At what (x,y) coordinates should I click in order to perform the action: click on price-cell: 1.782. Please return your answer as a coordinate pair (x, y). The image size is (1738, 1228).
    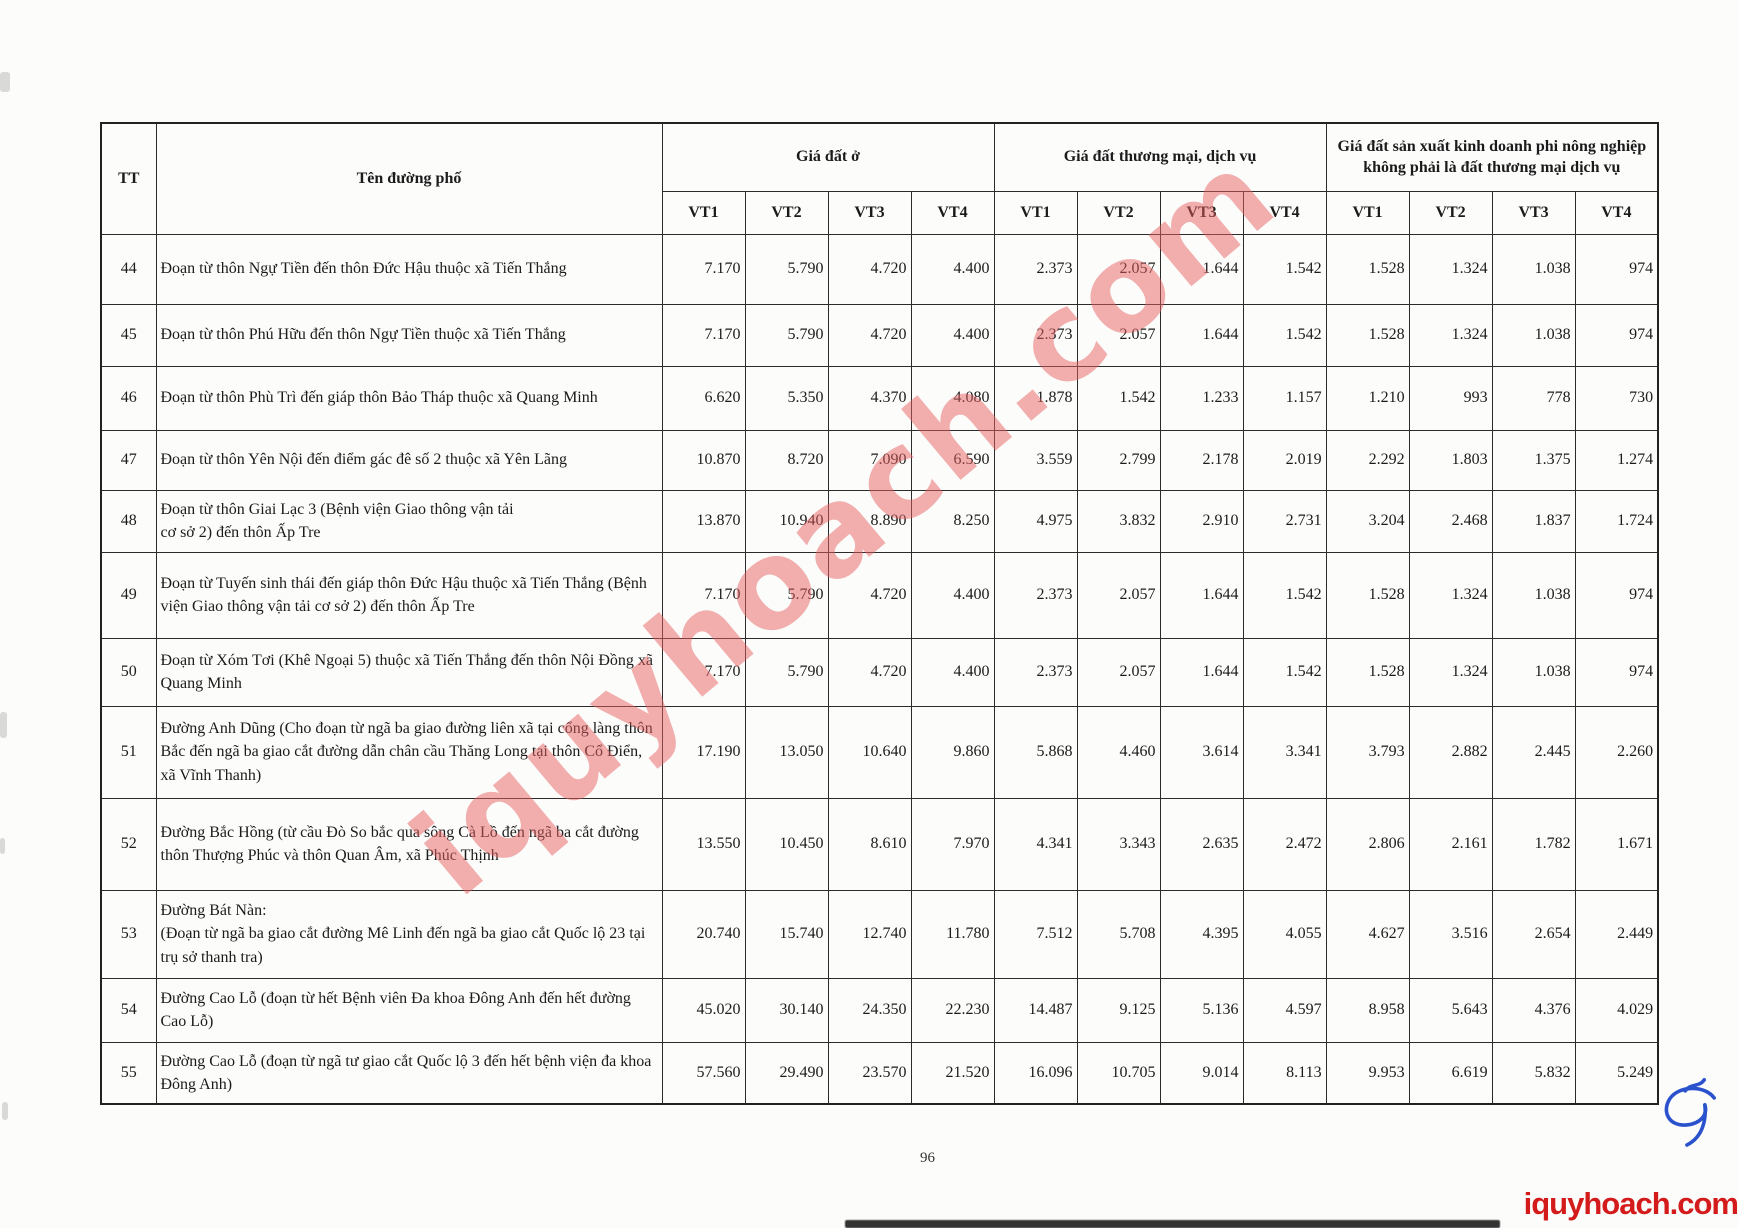
    Looking at the image, I should click on (1533, 844).